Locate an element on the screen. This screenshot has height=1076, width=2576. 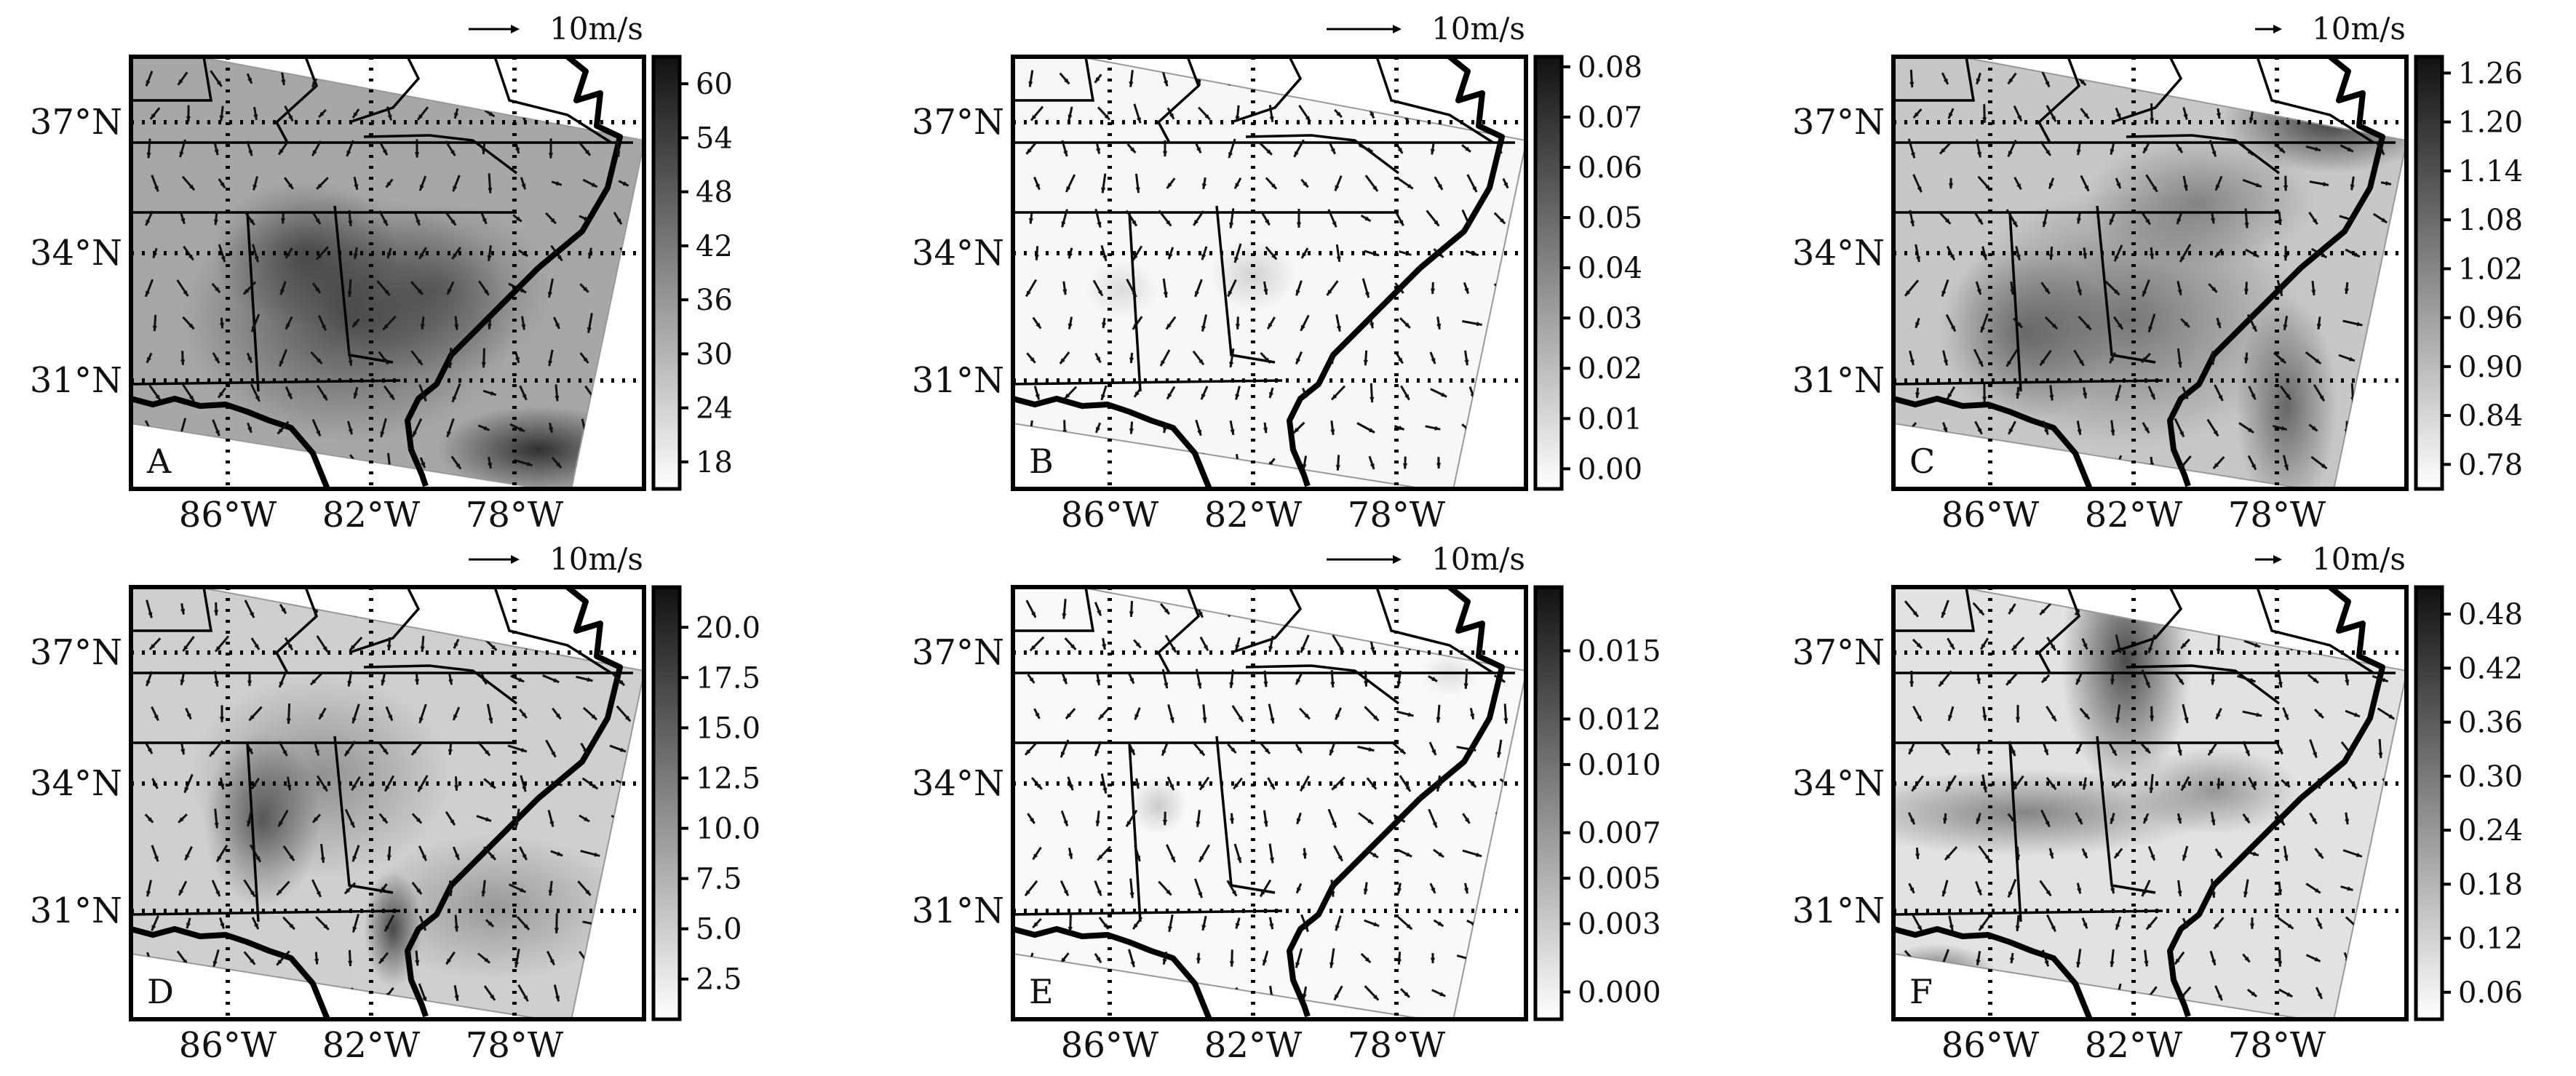
field-blob is located at coordinates (2286, 393).